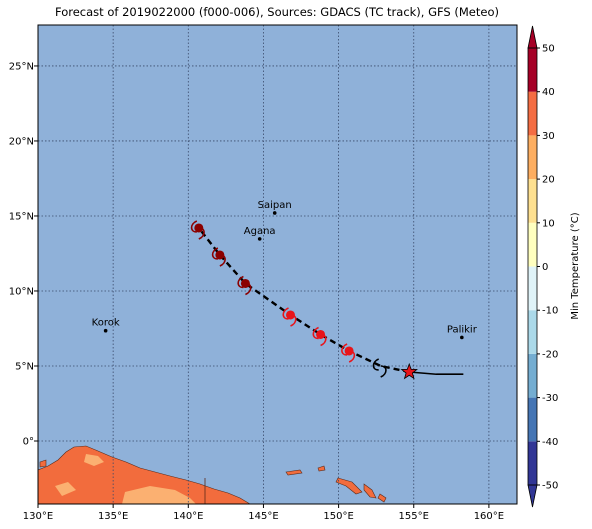 This screenshot has height=529, width=592. Describe the element at coordinates (462, 329) in the screenshot. I see `place-label: Palikir` at that location.